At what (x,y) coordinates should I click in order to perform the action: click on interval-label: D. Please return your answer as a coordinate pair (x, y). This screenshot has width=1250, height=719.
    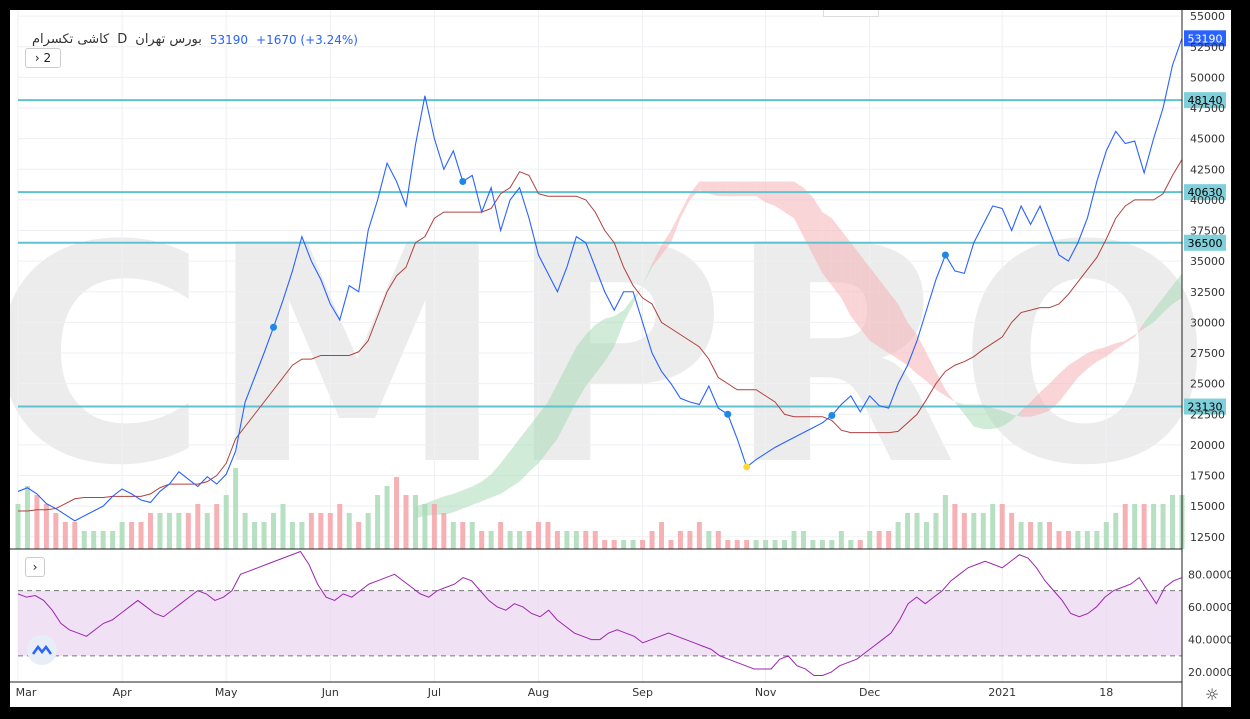
    Looking at the image, I should click on (122, 39).